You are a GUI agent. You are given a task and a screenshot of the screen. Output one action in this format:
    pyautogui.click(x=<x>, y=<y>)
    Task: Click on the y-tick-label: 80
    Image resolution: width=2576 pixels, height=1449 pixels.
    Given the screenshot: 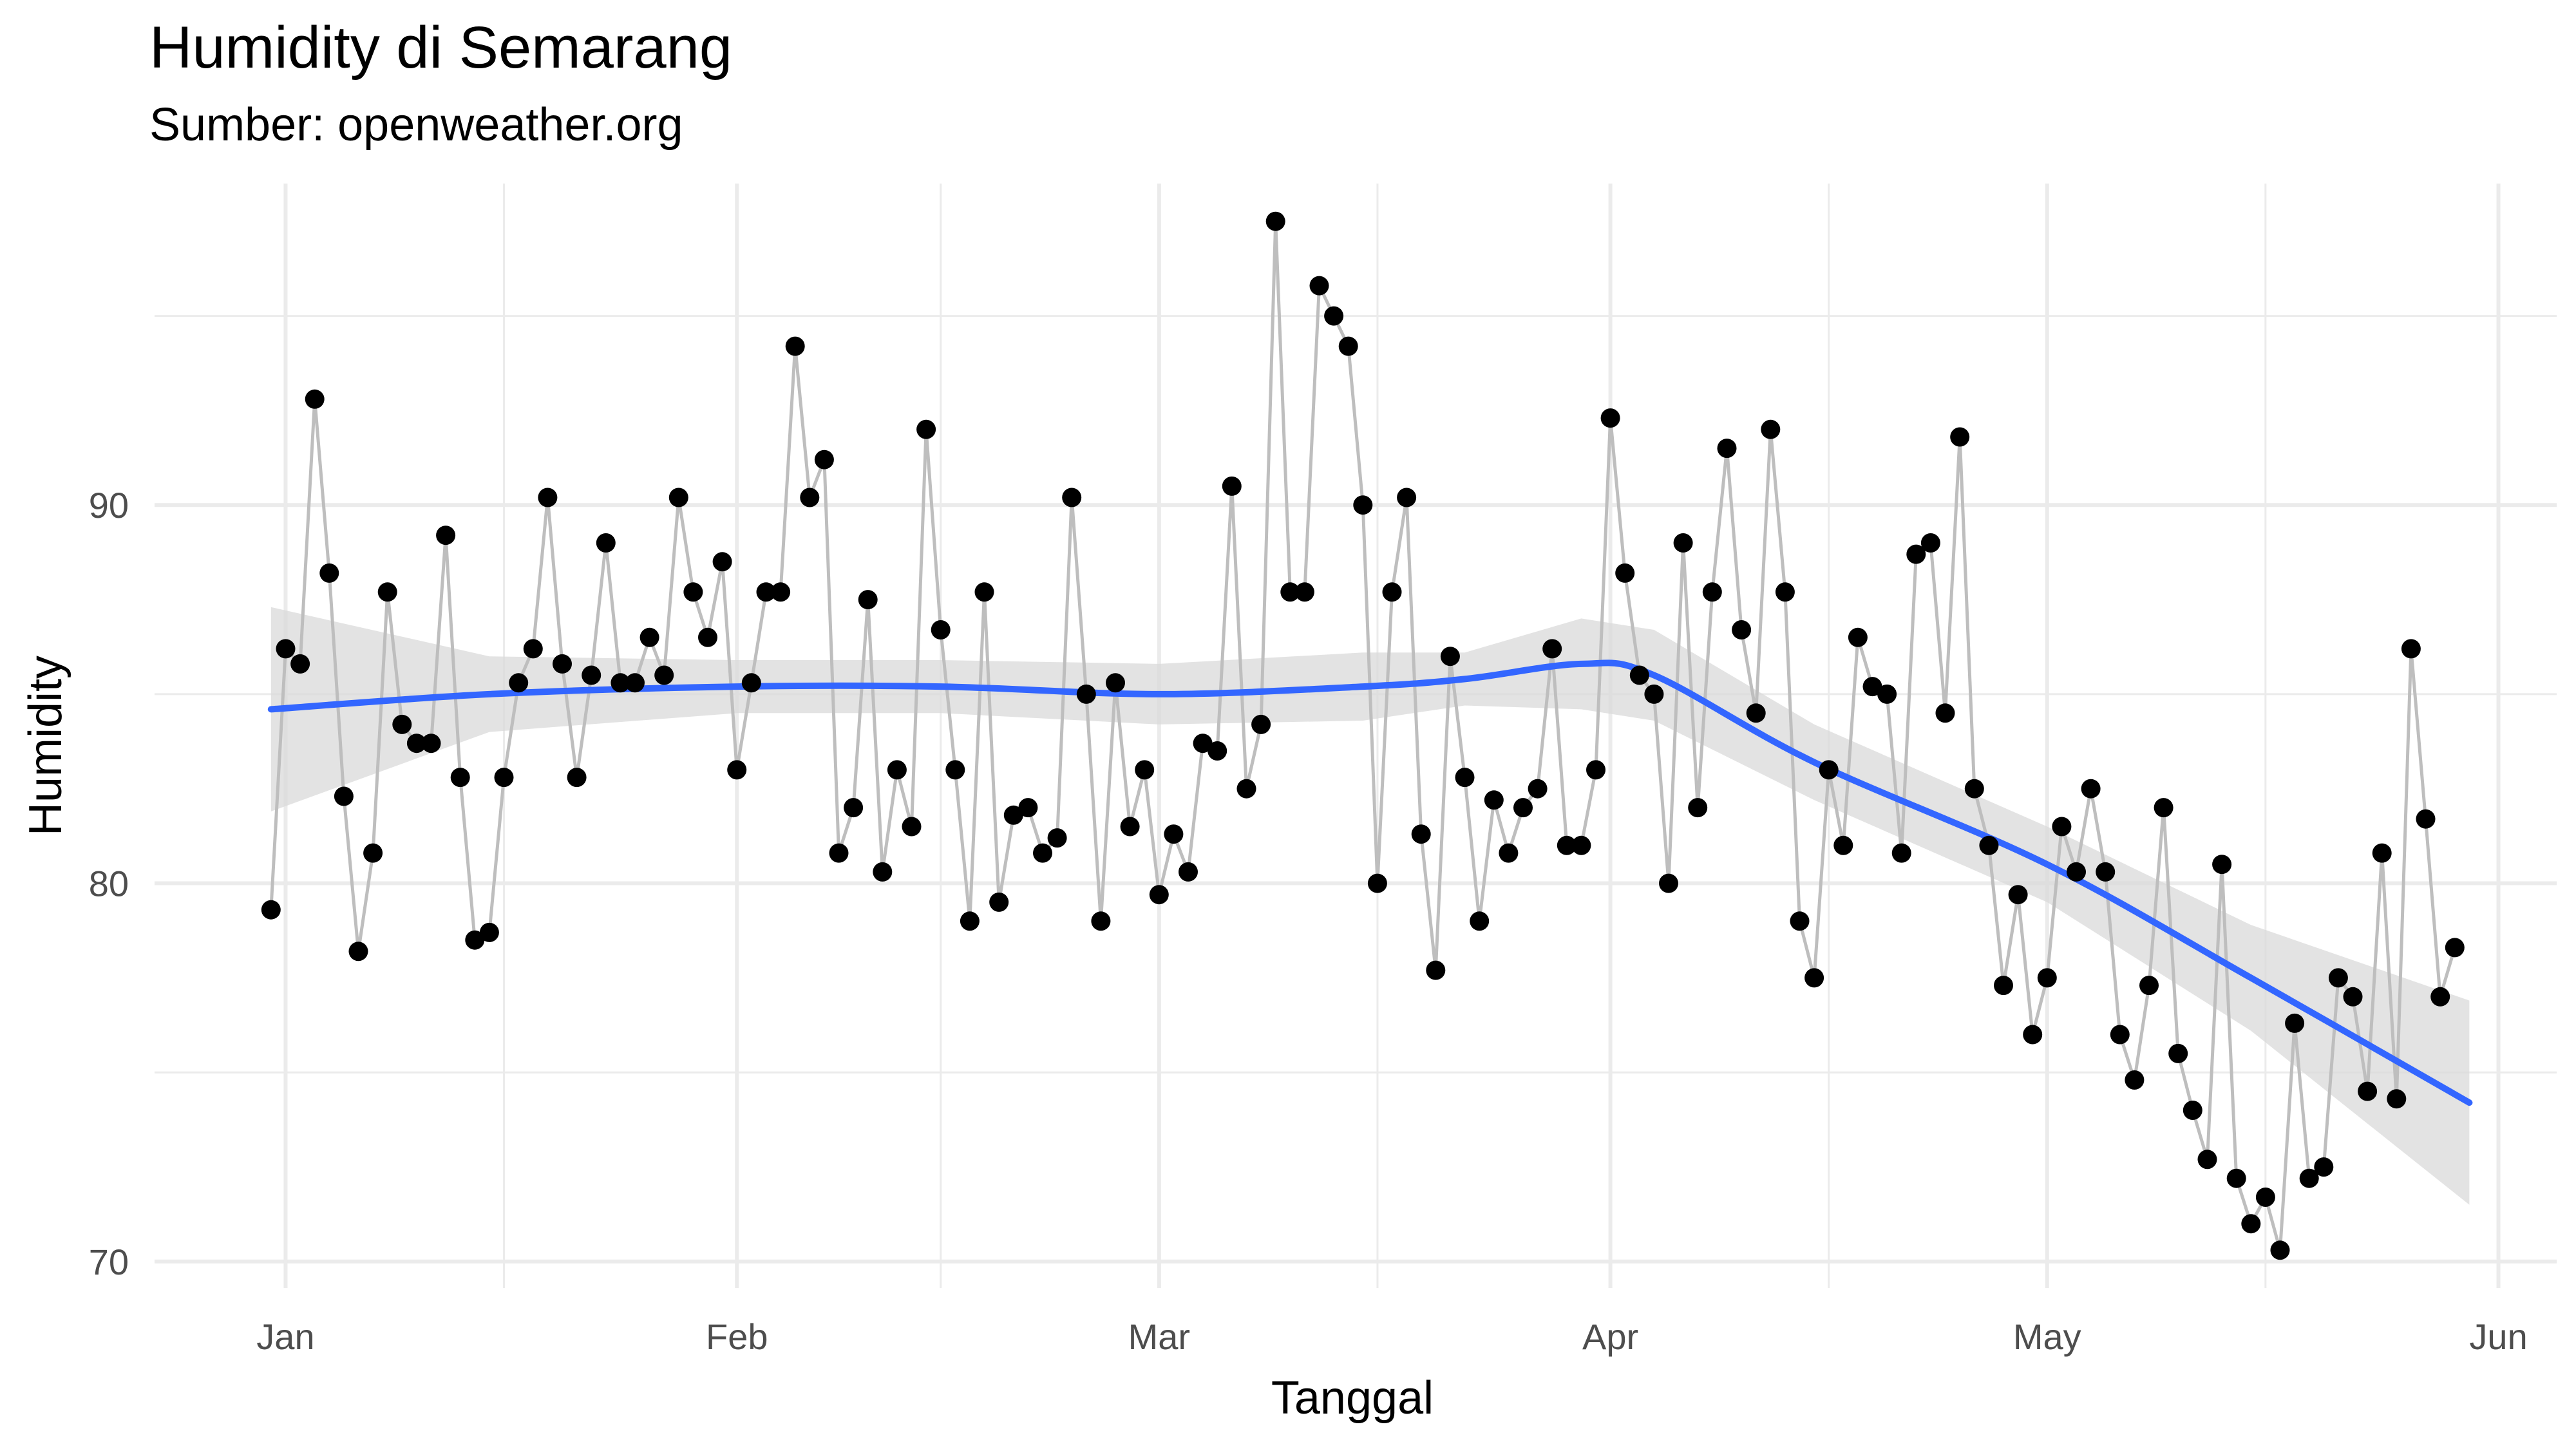 What is the action you would take?
    pyautogui.click(x=109, y=884)
    